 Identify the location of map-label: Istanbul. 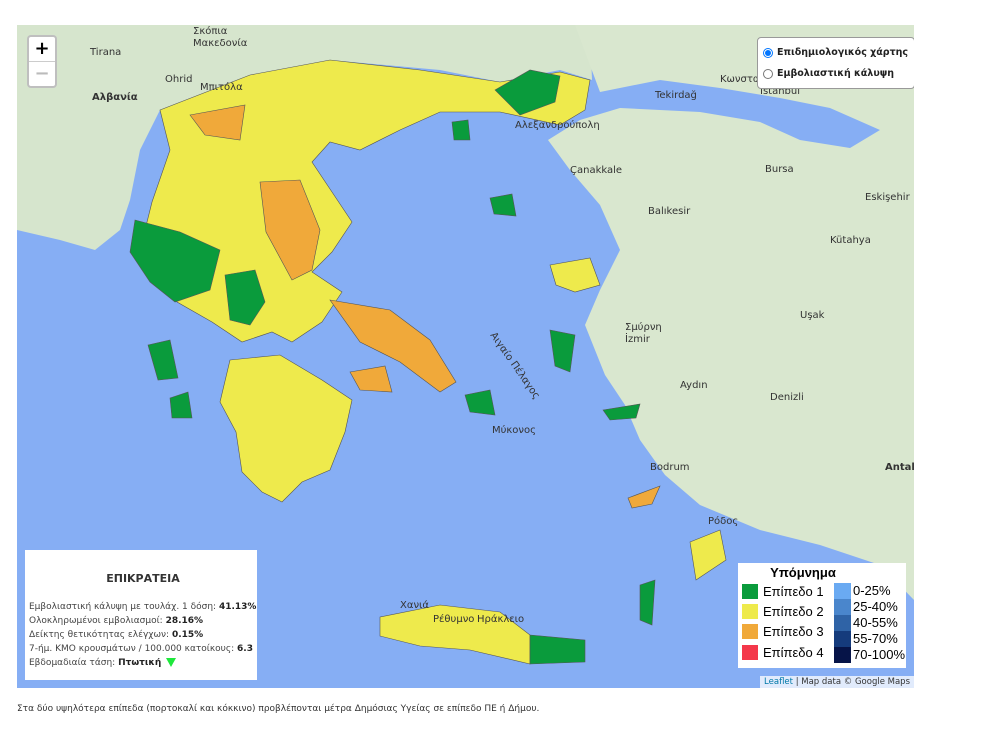
(780, 91).